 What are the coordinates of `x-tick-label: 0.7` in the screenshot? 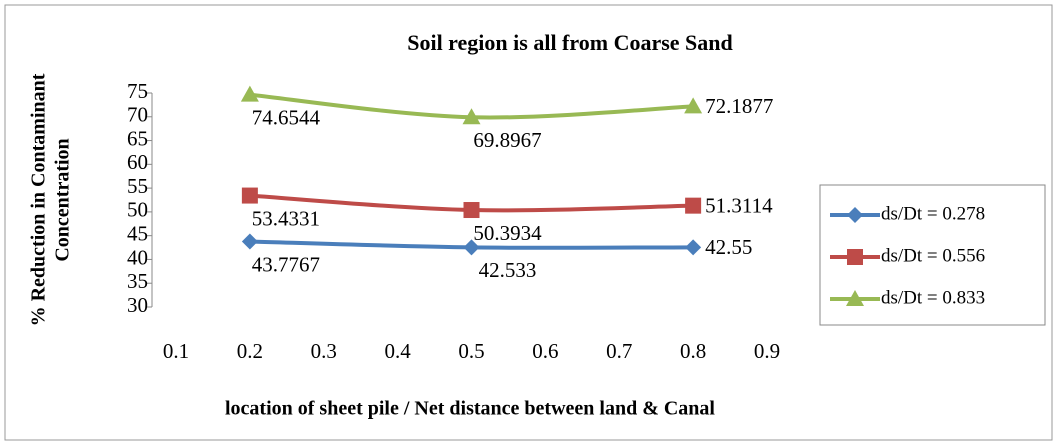 It's located at (619, 351).